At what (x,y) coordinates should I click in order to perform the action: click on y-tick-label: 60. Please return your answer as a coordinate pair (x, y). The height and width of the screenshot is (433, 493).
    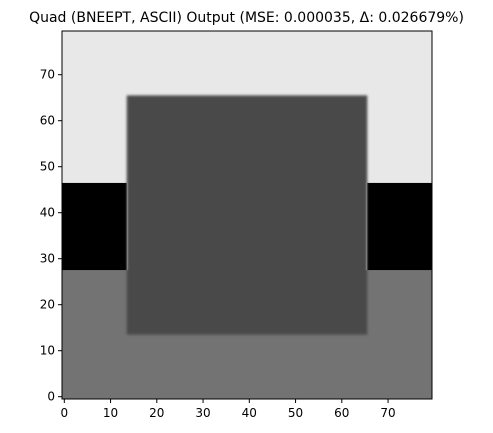
    Looking at the image, I should click on (47, 121).